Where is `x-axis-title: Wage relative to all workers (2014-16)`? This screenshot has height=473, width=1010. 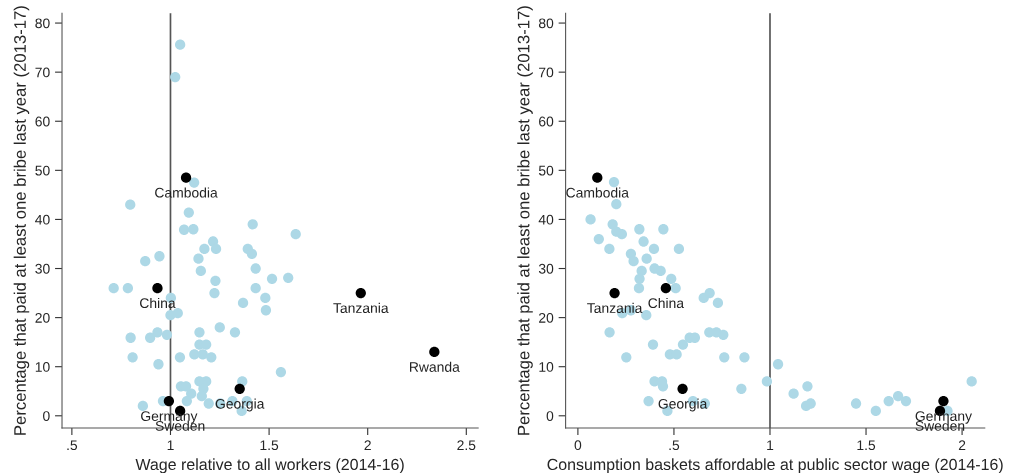 x-axis-title: Wage relative to all workers (2014-16) is located at coordinates (269, 465).